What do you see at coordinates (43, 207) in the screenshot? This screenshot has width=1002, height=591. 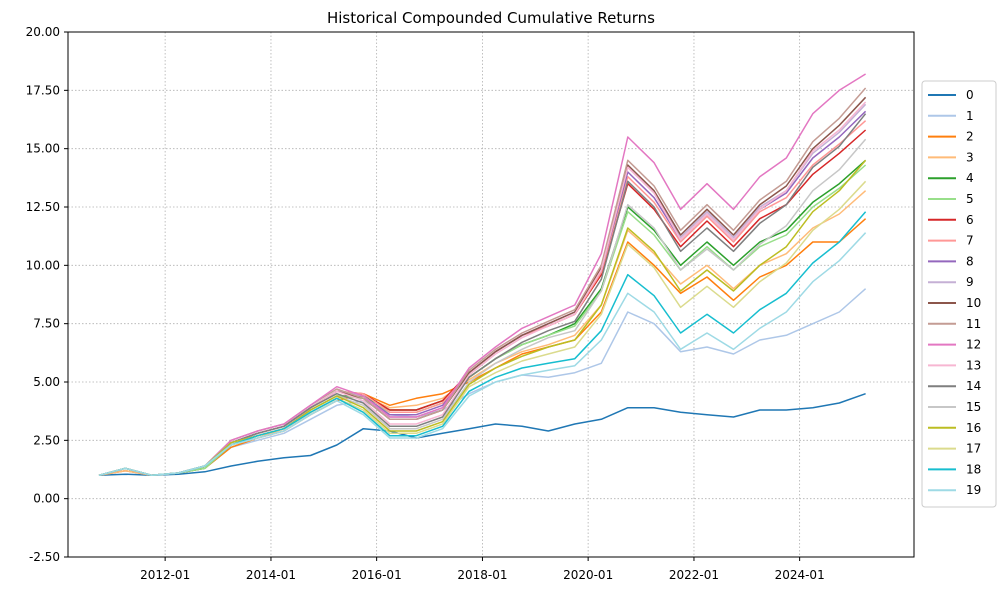 I see `y-tick-label: 12.50` at bounding box center [43, 207].